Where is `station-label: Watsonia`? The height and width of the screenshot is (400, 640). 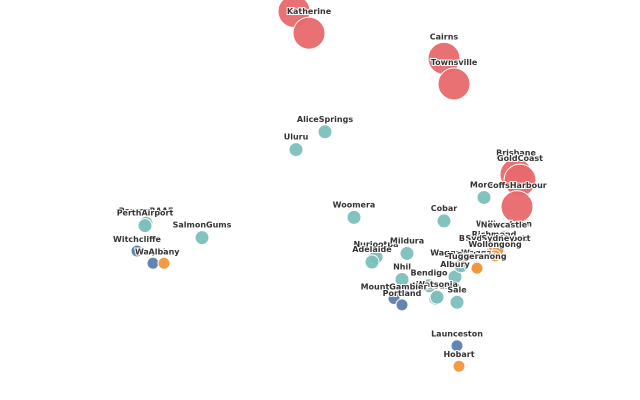
station-label: Watsonia is located at coordinates (437, 284).